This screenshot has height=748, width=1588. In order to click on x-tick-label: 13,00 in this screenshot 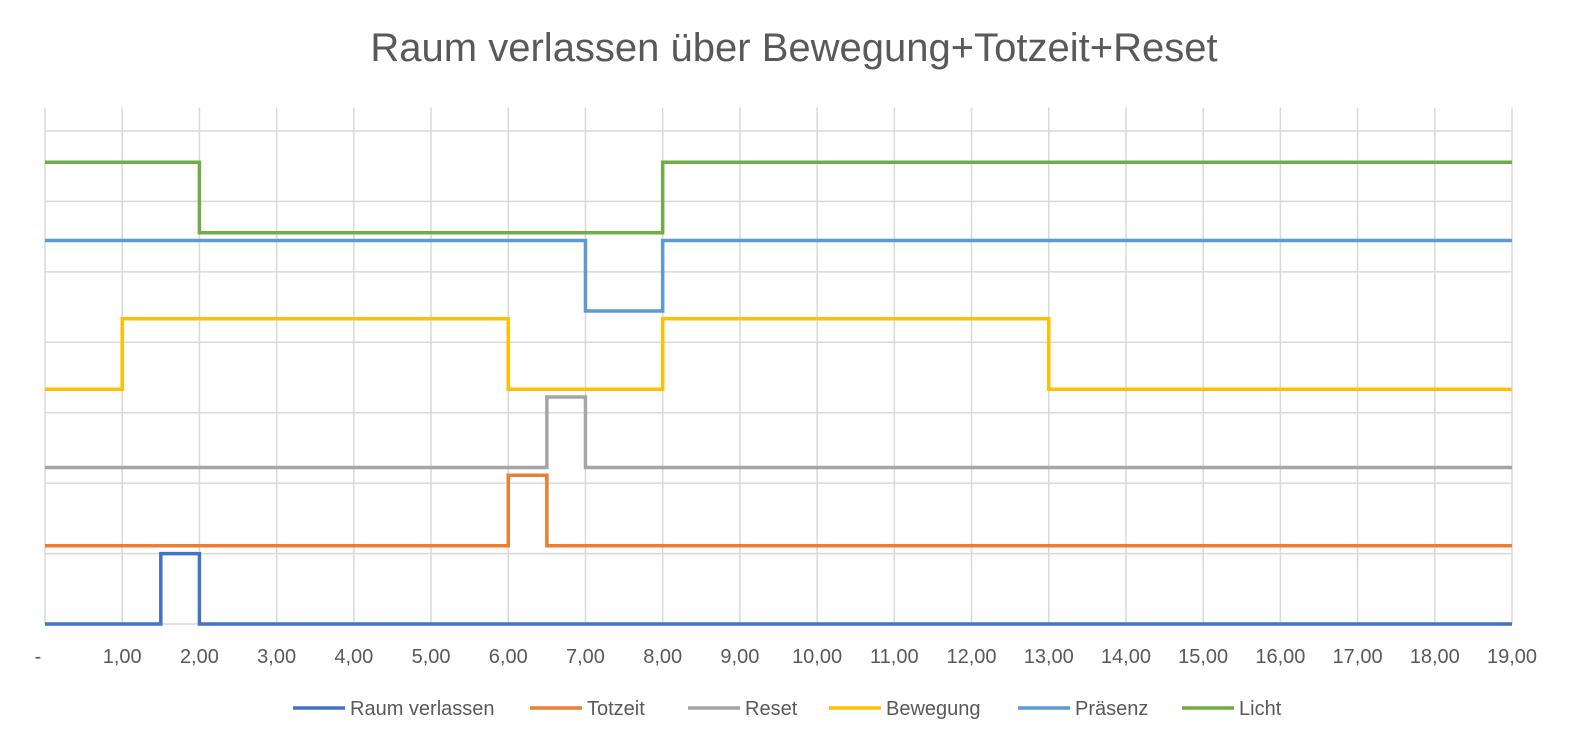, I will do `click(1049, 657)`.